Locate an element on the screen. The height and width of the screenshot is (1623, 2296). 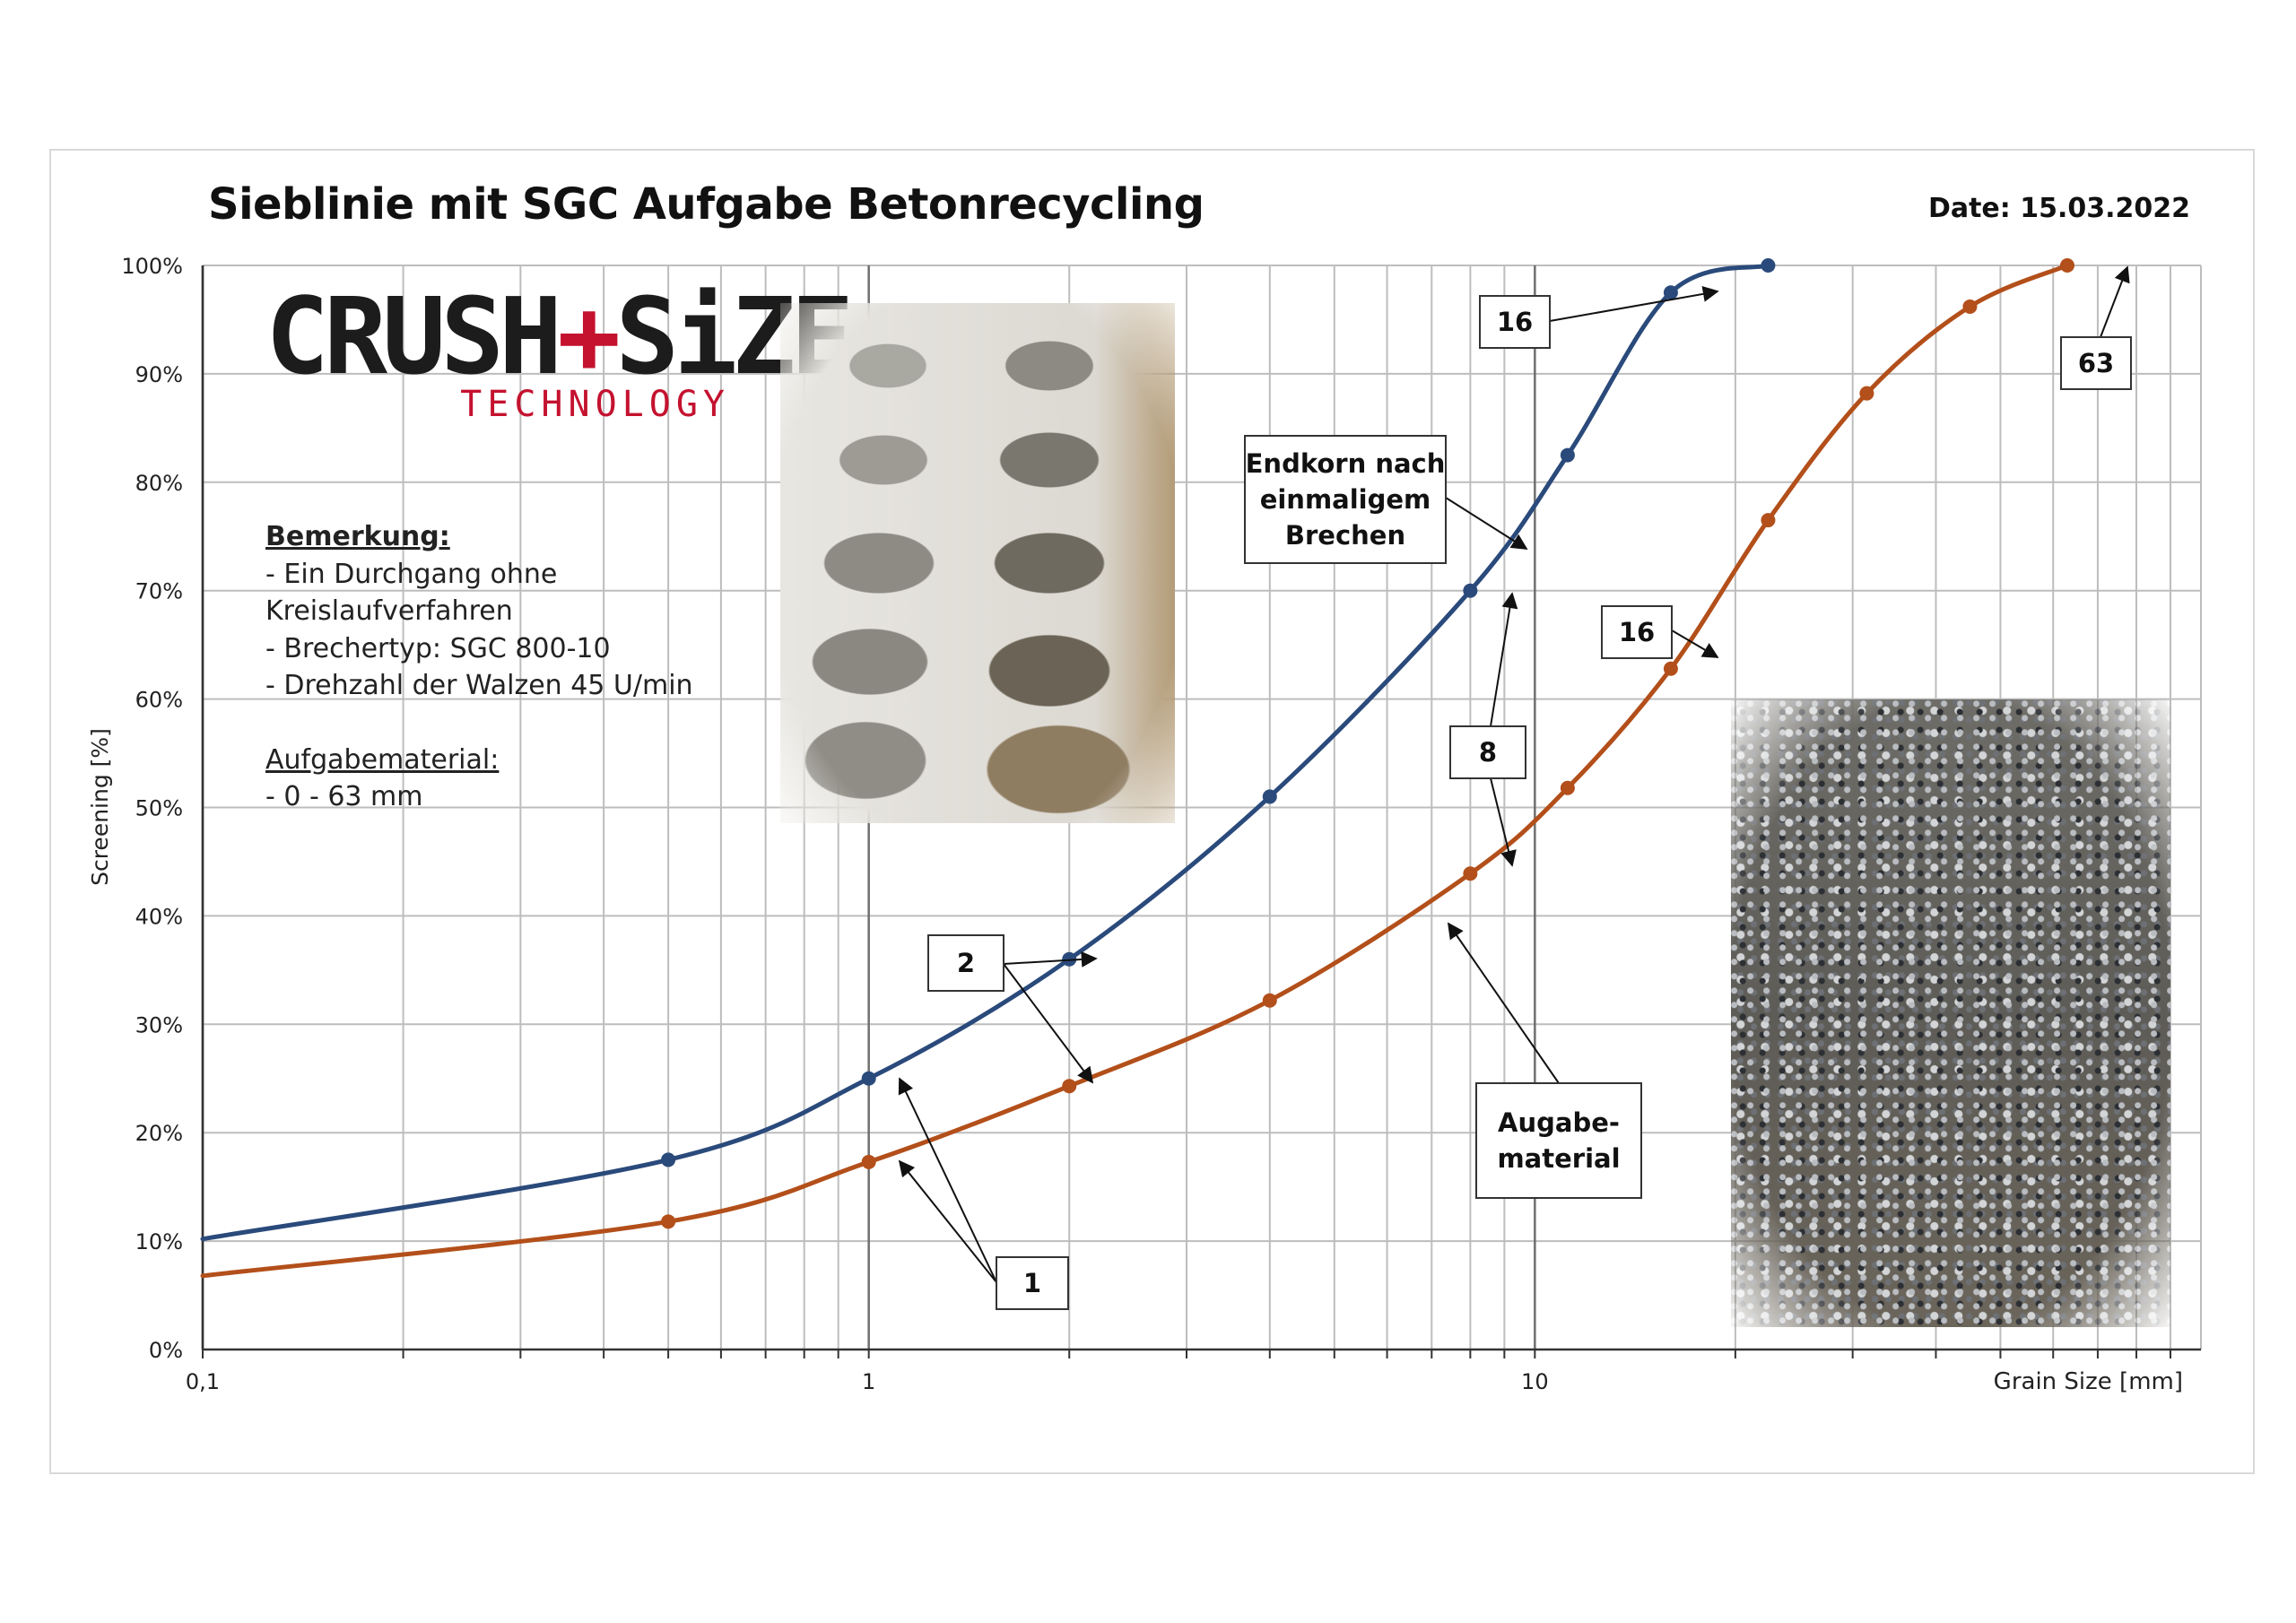
gravel-samples-photo is located at coordinates (977, 563).